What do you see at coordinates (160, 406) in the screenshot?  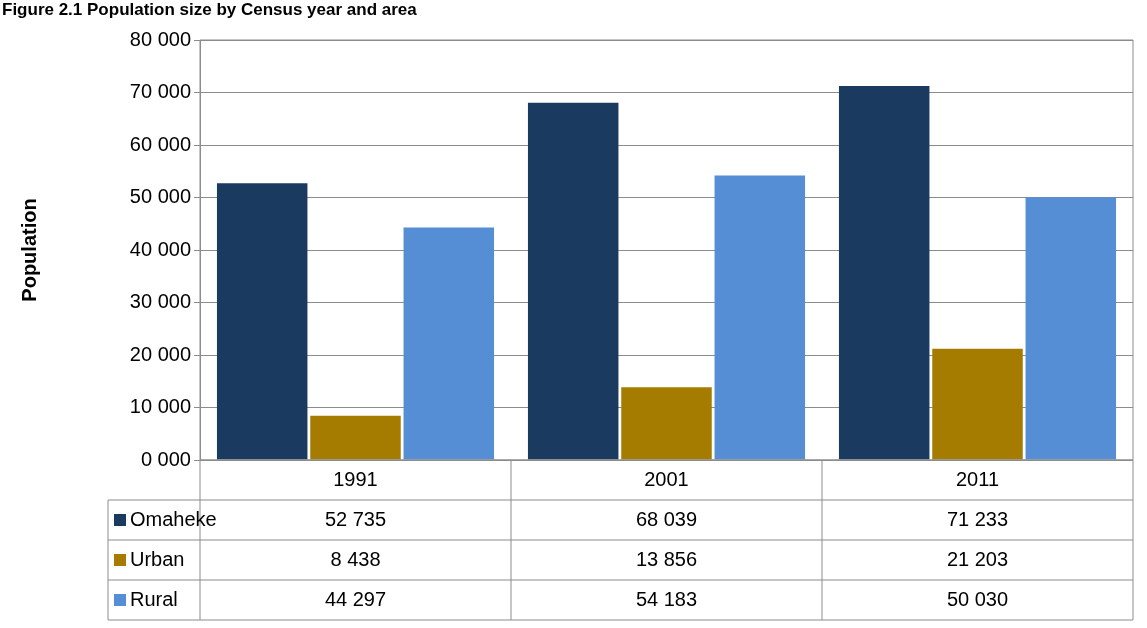 I see `y-tick-label: 10 000` at bounding box center [160, 406].